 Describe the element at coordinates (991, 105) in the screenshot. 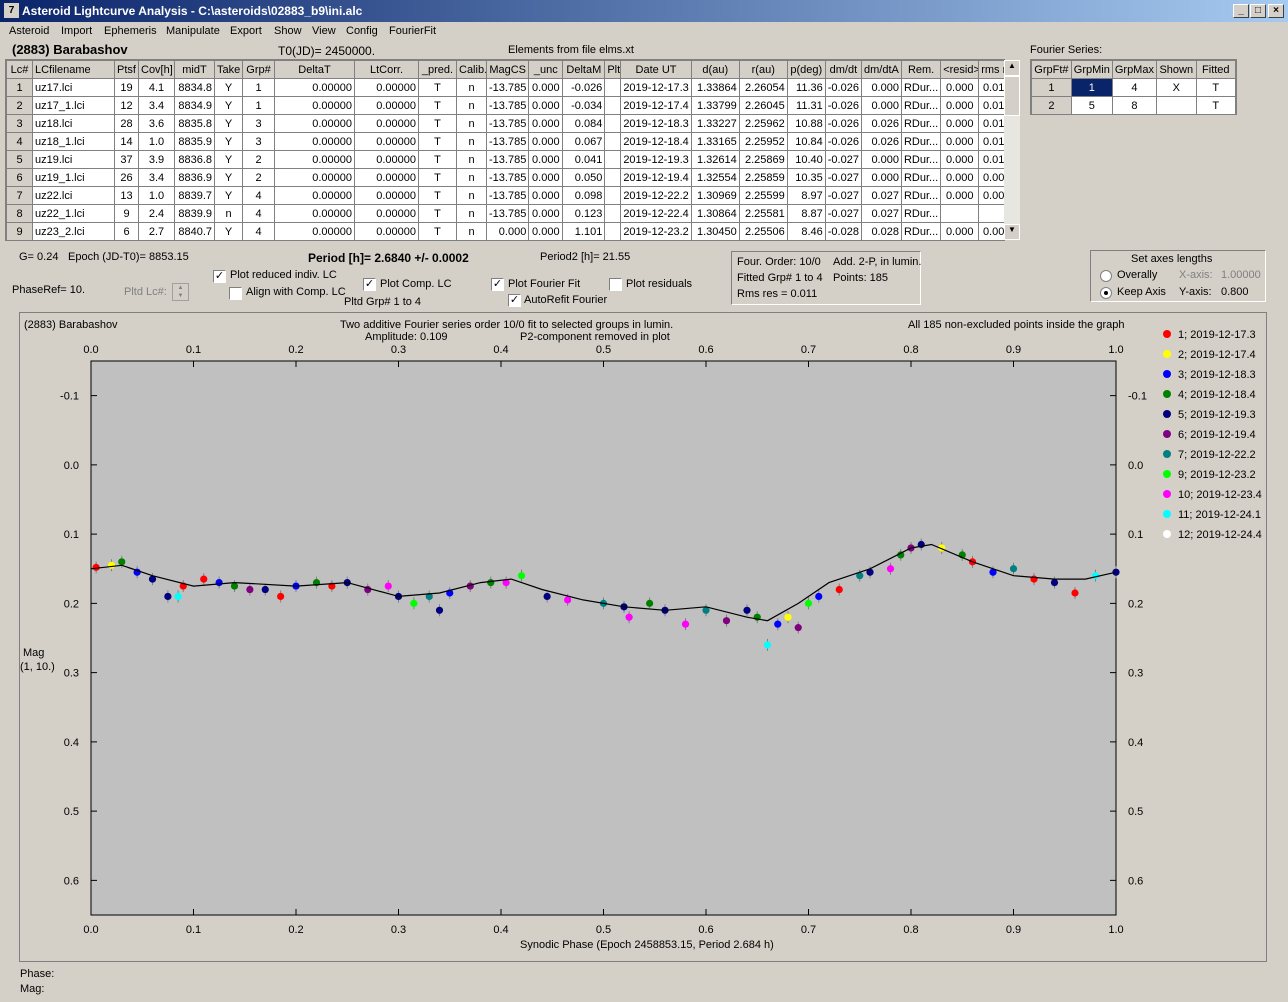

I see `table-cell: 0.010` at that location.